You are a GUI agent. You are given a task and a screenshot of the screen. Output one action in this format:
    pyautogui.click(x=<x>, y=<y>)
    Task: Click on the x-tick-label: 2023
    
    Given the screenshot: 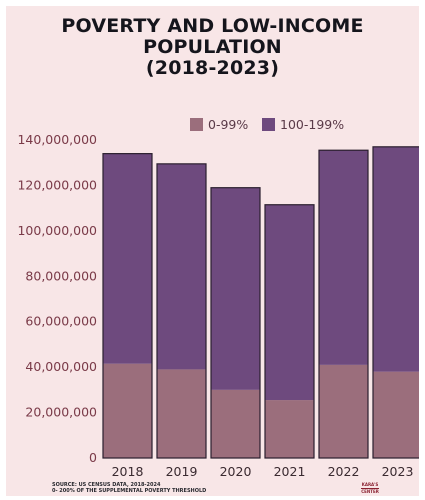 What is the action you would take?
    pyautogui.click(x=398, y=471)
    